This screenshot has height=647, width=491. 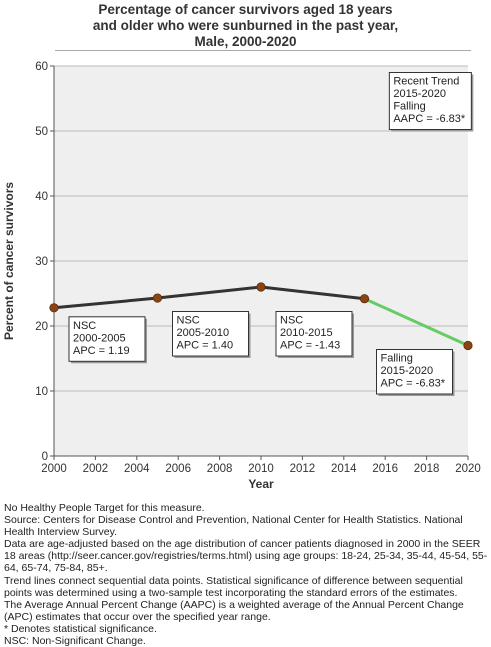 What do you see at coordinates (430, 101) in the screenshot?
I see `recent-trend-label-box` at bounding box center [430, 101].